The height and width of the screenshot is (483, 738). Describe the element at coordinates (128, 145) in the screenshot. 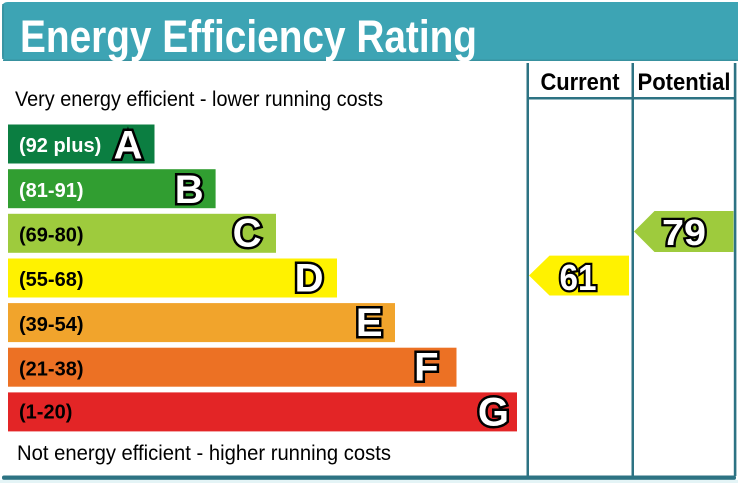

I see `svg-text: A` at that location.